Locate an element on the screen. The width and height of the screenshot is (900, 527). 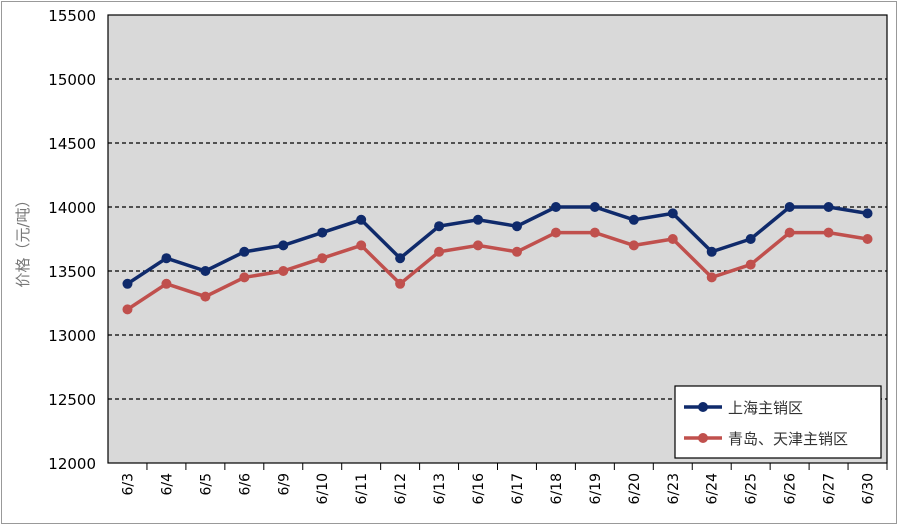
x-tick-label: 6/3 is located at coordinates (128, 484).